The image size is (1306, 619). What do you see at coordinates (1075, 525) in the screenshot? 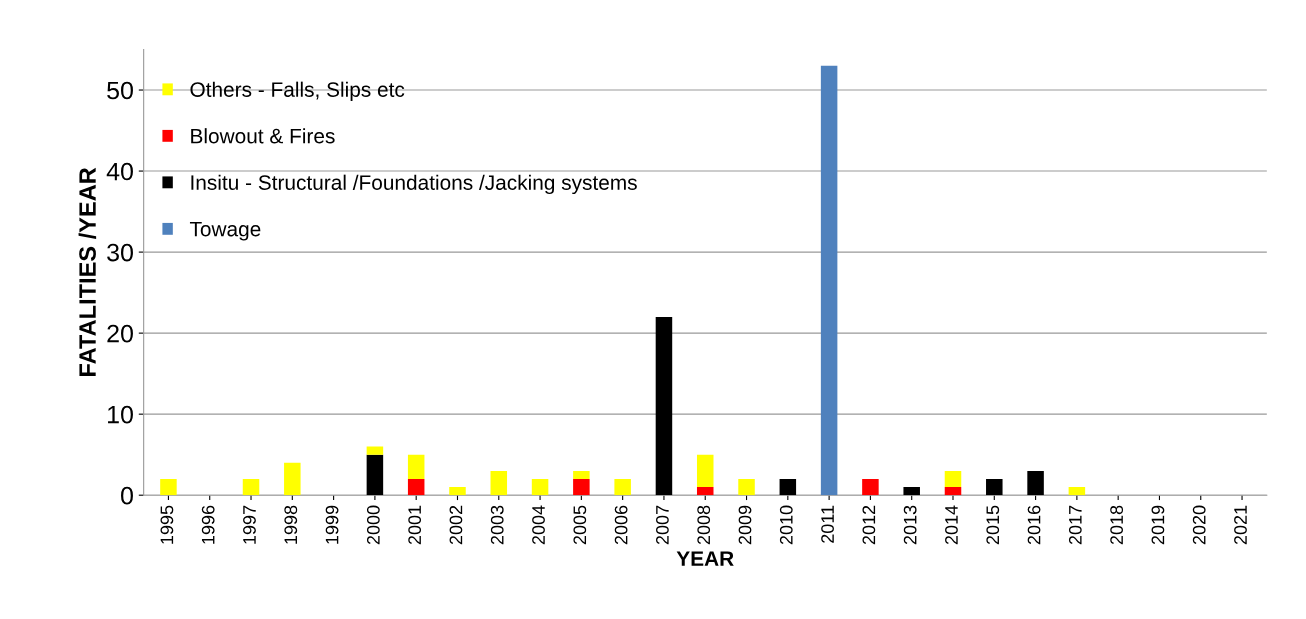
I see `x-tick-label: 2017` at bounding box center [1075, 525].